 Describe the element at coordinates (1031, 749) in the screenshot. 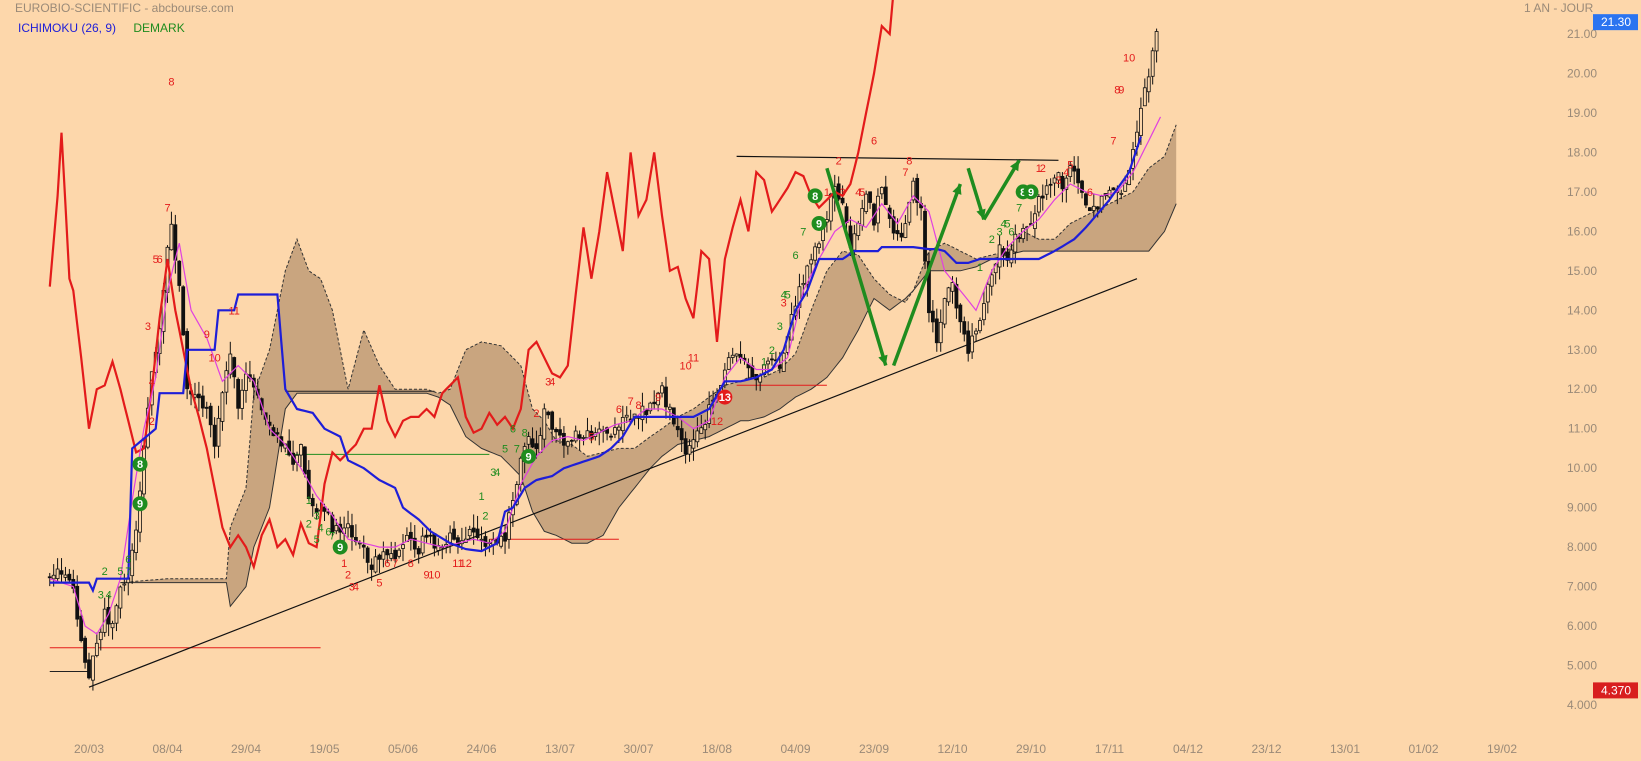

I see `x-tick-label: 29/10` at that location.